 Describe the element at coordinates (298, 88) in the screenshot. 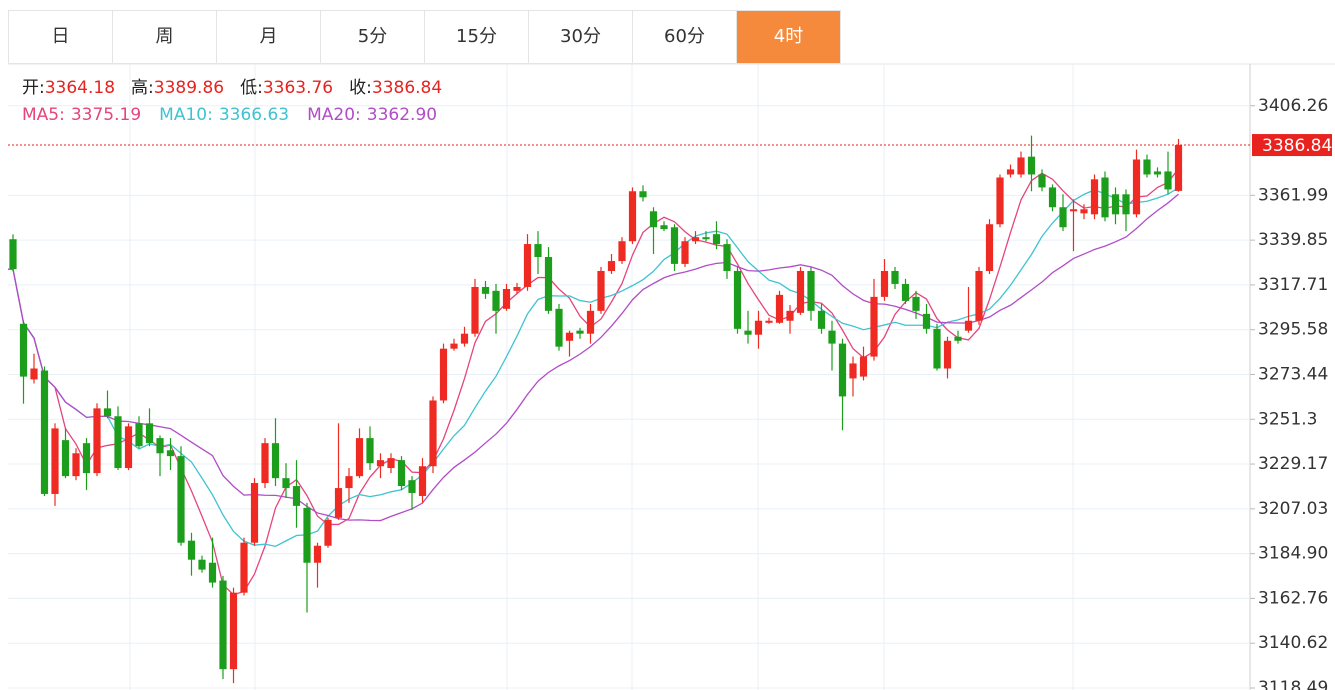

I see `ohlc-value: 3363.76` at that location.